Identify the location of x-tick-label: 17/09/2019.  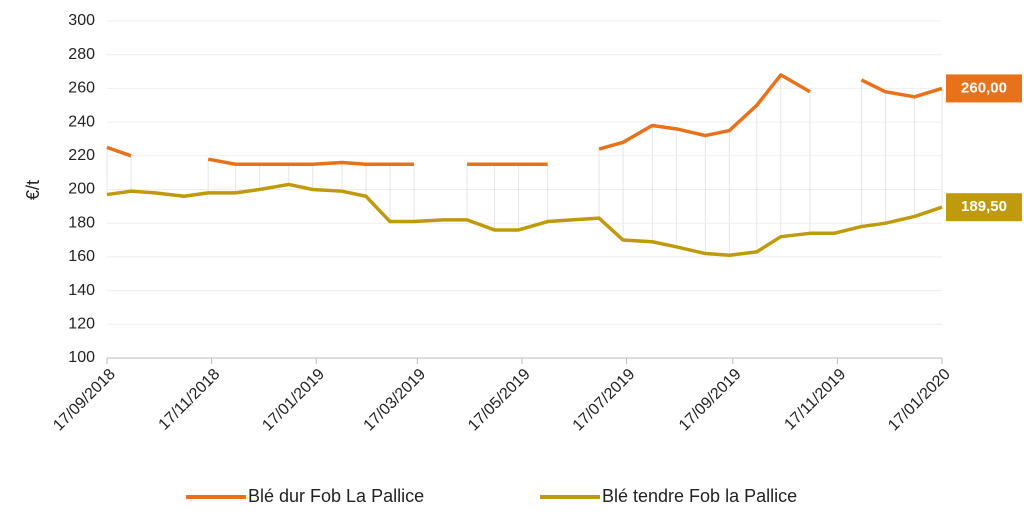
(710, 400).